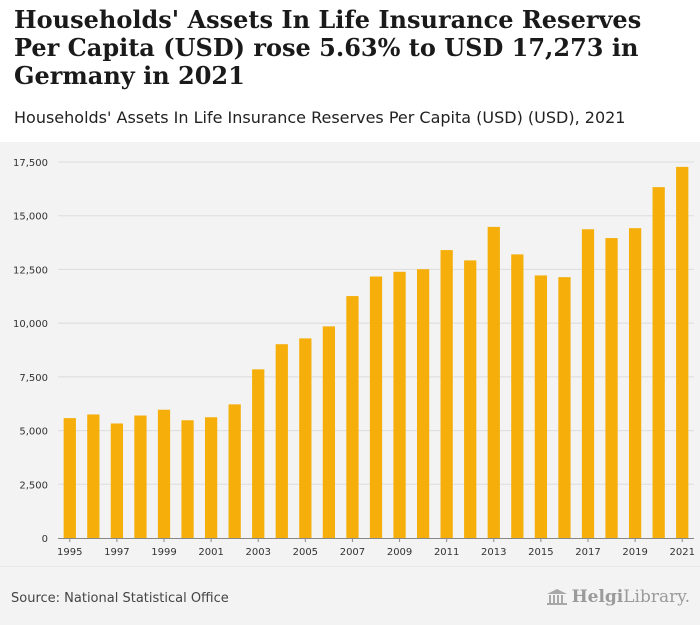 Image resolution: width=700 pixels, height=625 pixels. Describe the element at coordinates (234, 471) in the screenshot. I see `bar-2002` at that location.